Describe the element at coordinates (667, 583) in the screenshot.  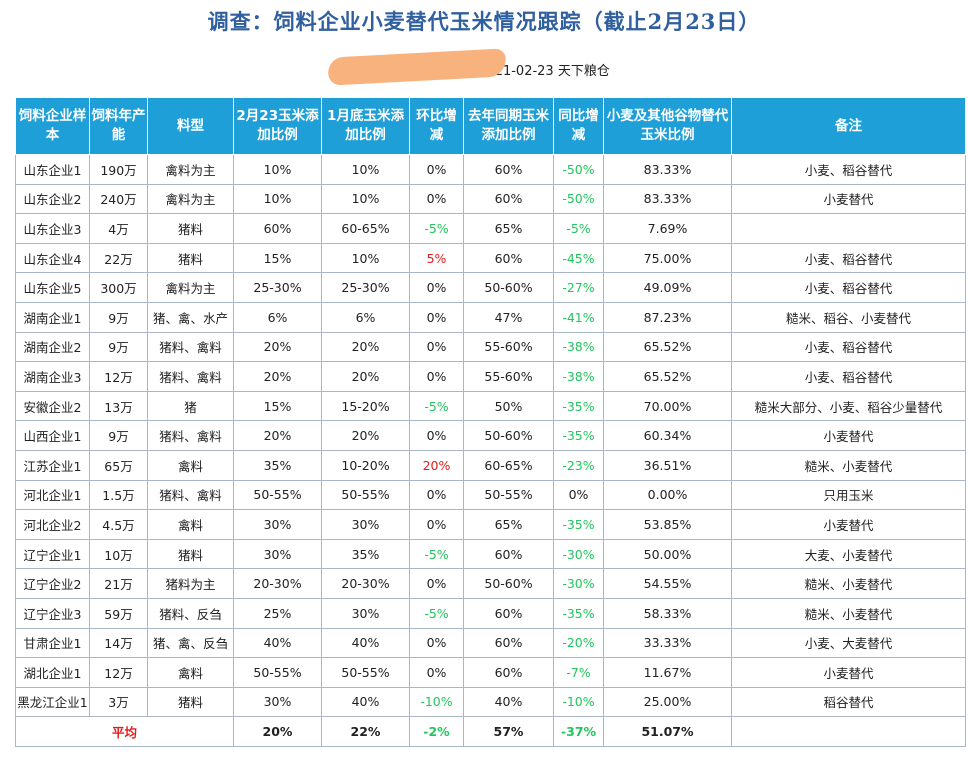
I see `table-cell: 54.55%` at that location.